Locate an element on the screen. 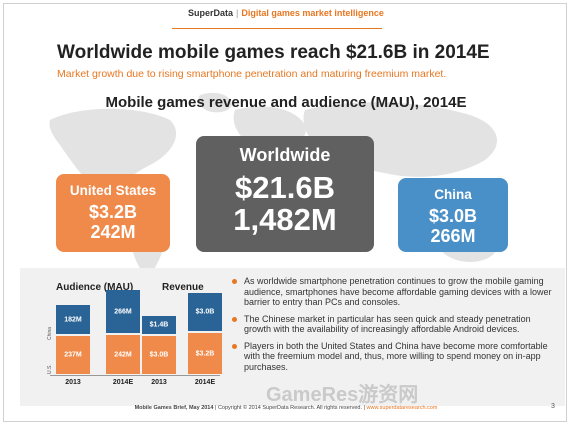 This screenshot has height=425, width=572. bar-segment-china: $3.0B is located at coordinates (205, 312).